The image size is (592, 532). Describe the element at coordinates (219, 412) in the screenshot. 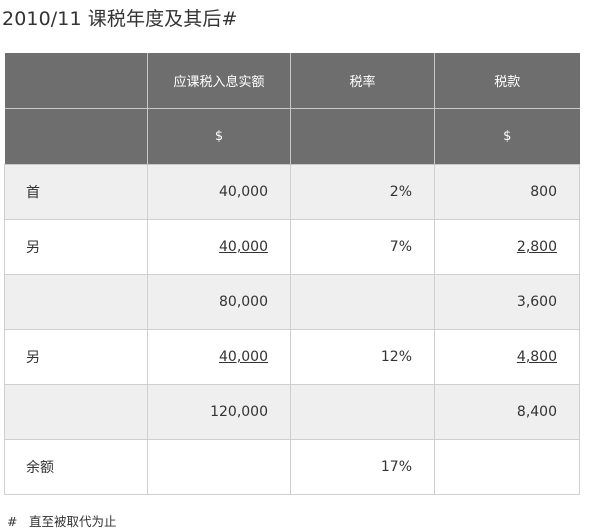

I see `income-cell: 120,000` at that location.